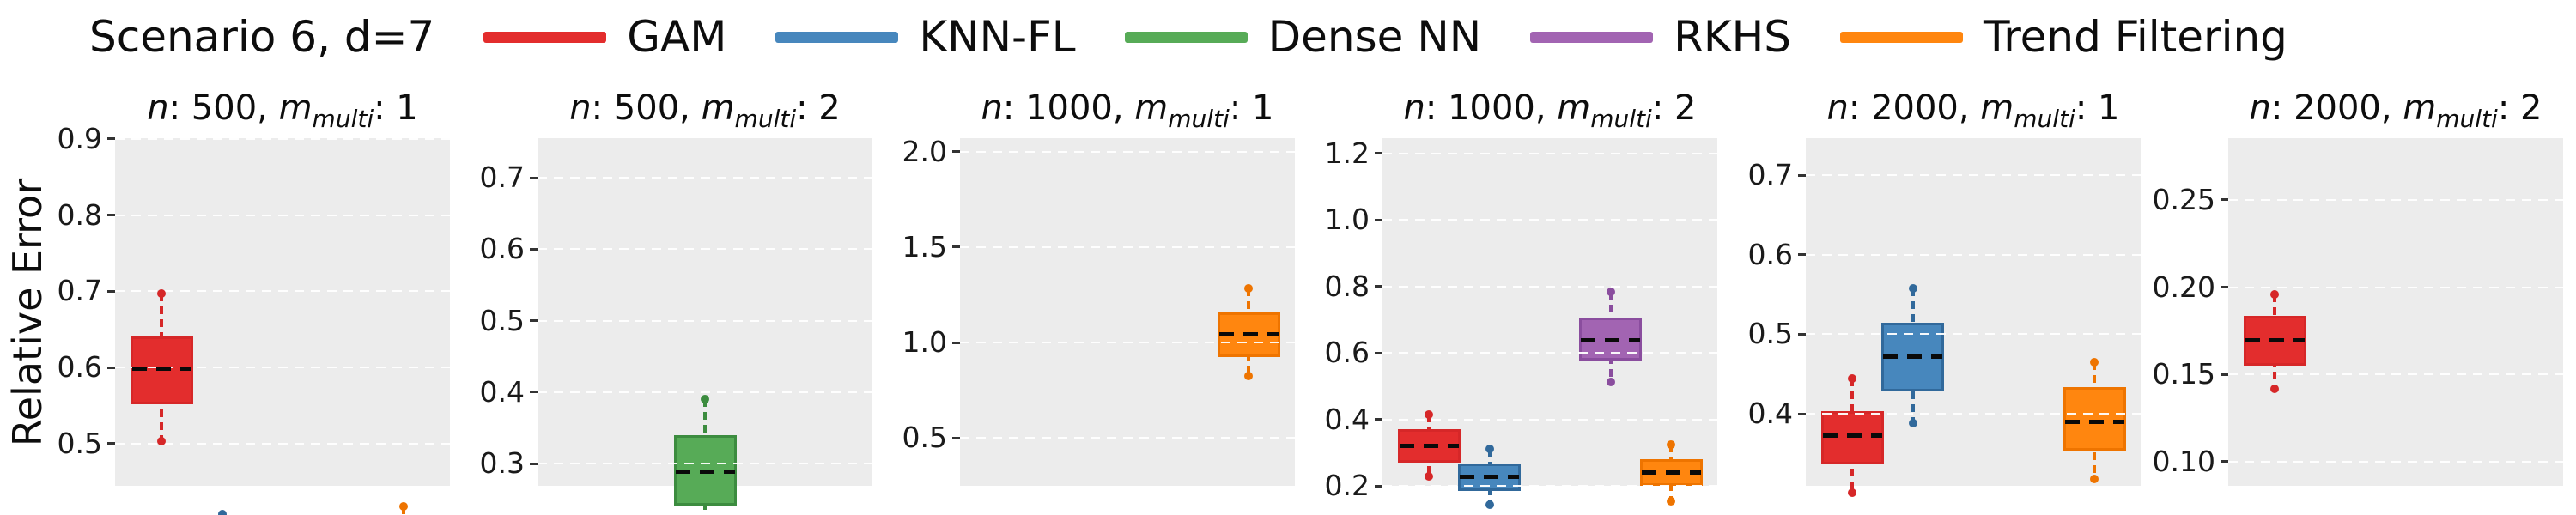 The width and height of the screenshot is (2576, 515). I want to click on panel-title: n: 2000, mmulti: 2, so click(2396, 110).